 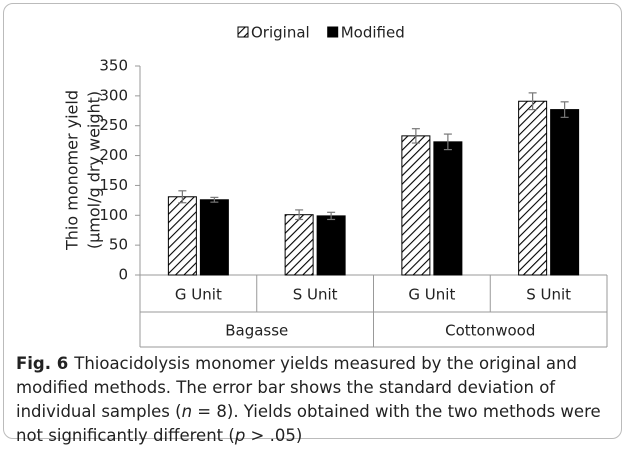 I want to click on y-tick-label: 0, so click(x=123, y=275).